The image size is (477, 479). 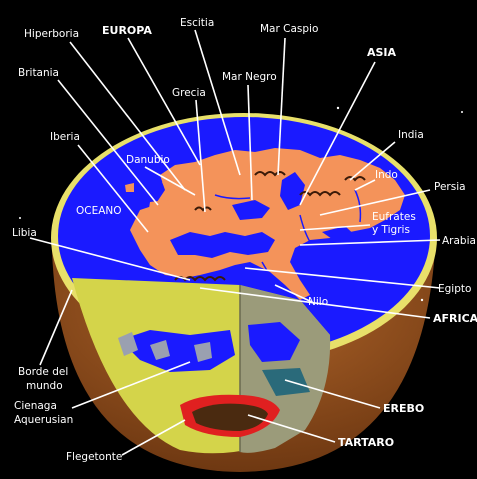 What do you see at coordinates (232, 197) in the screenshot?
I see `rio-danubio` at bounding box center [232, 197].